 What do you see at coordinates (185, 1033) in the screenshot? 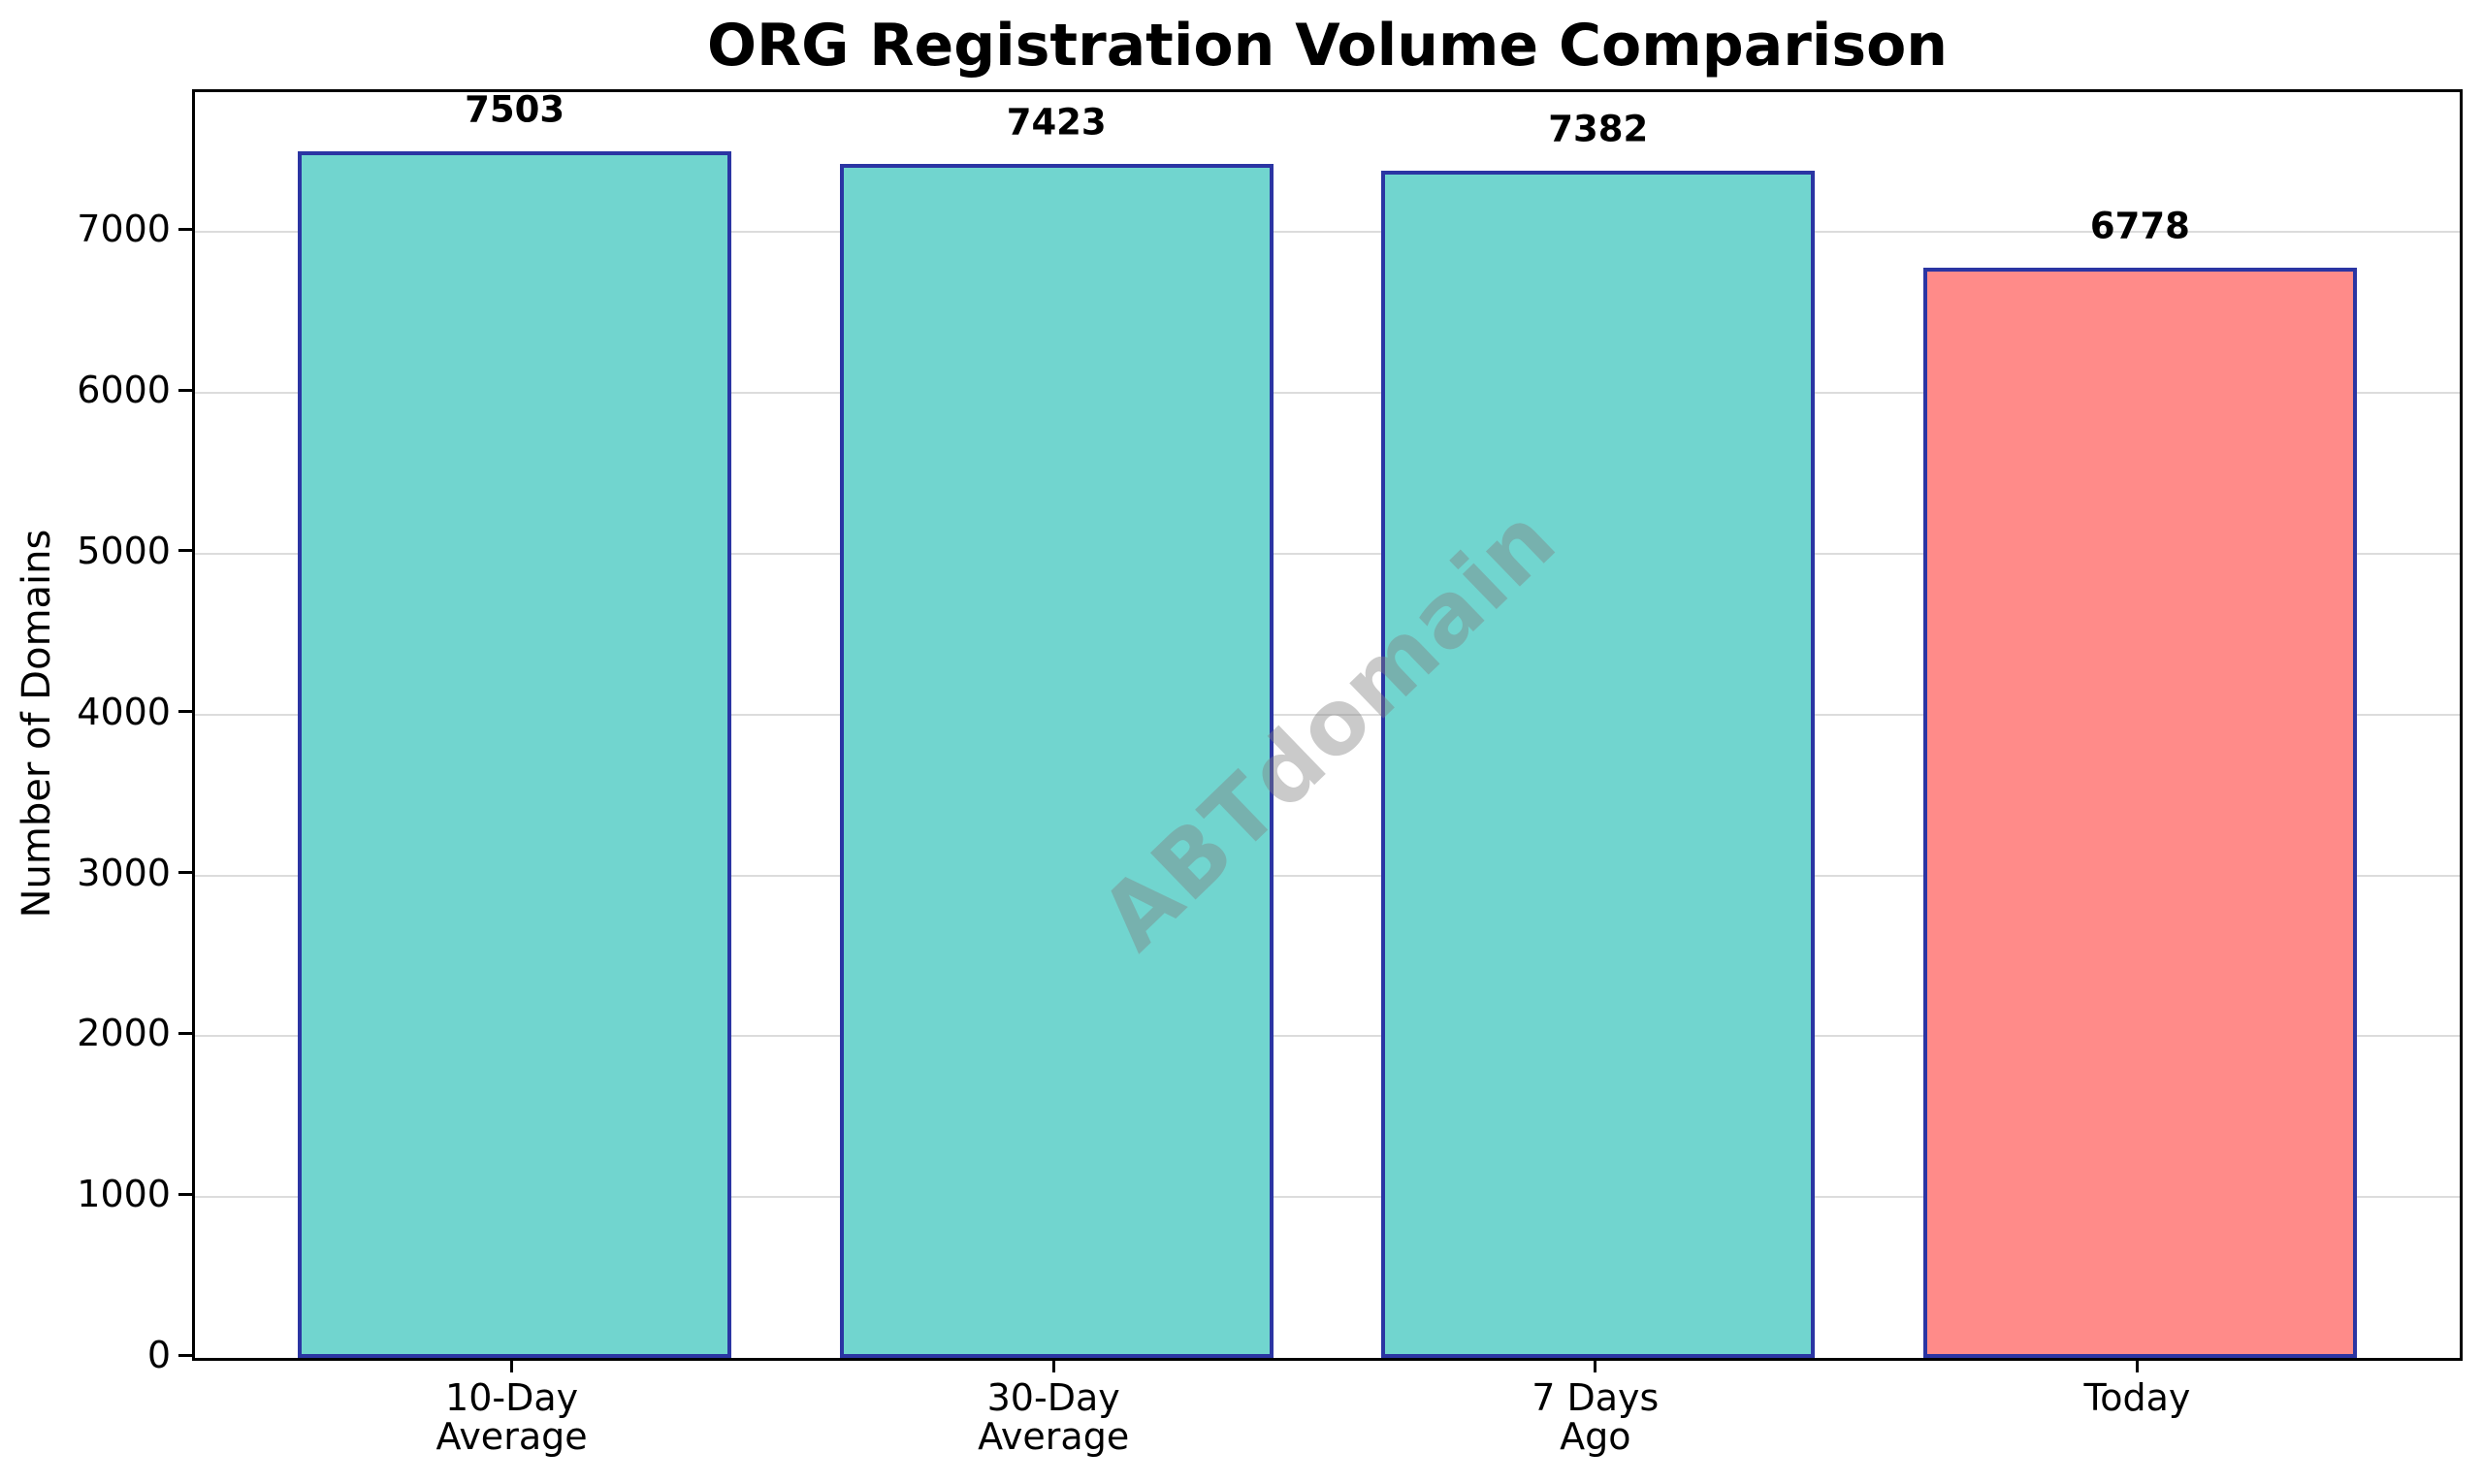
I see `y-tick-mark-2000` at bounding box center [185, 1033].